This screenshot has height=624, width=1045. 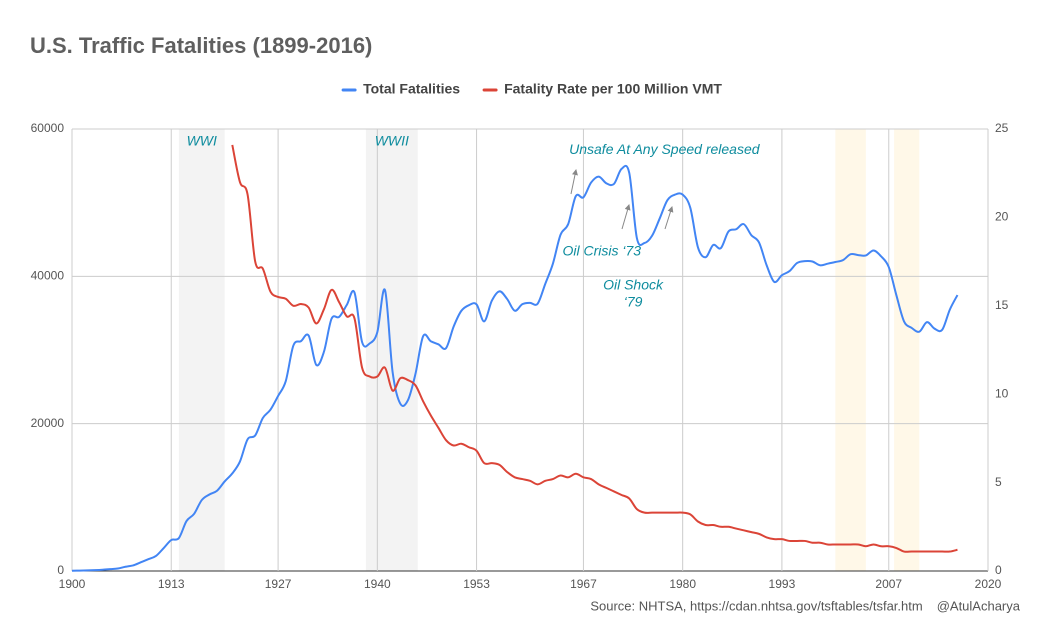 I want to click on y2-tick-label: 20, so click(x=1002, y=217).